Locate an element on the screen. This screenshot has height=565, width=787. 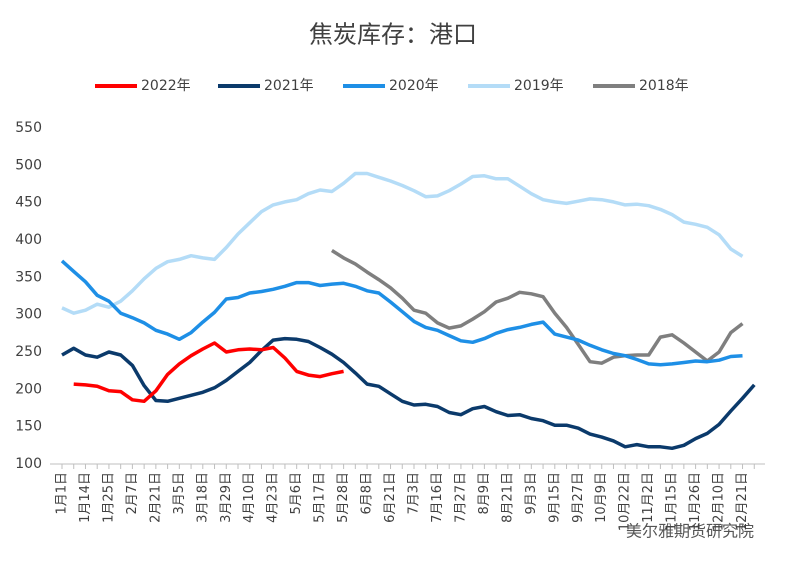
x-tick-label: 4月10日 is located at coordinates (249, 497).